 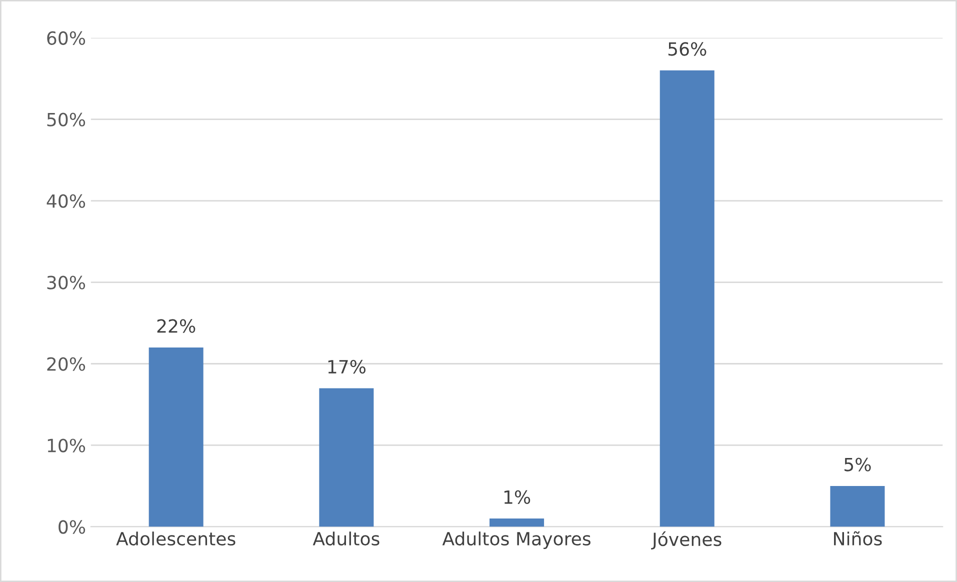 What do you see at coordinates (176, 539) in the screenshot?
I see `x-tick-label: Adolescentes` at bounding box center [176, 539].